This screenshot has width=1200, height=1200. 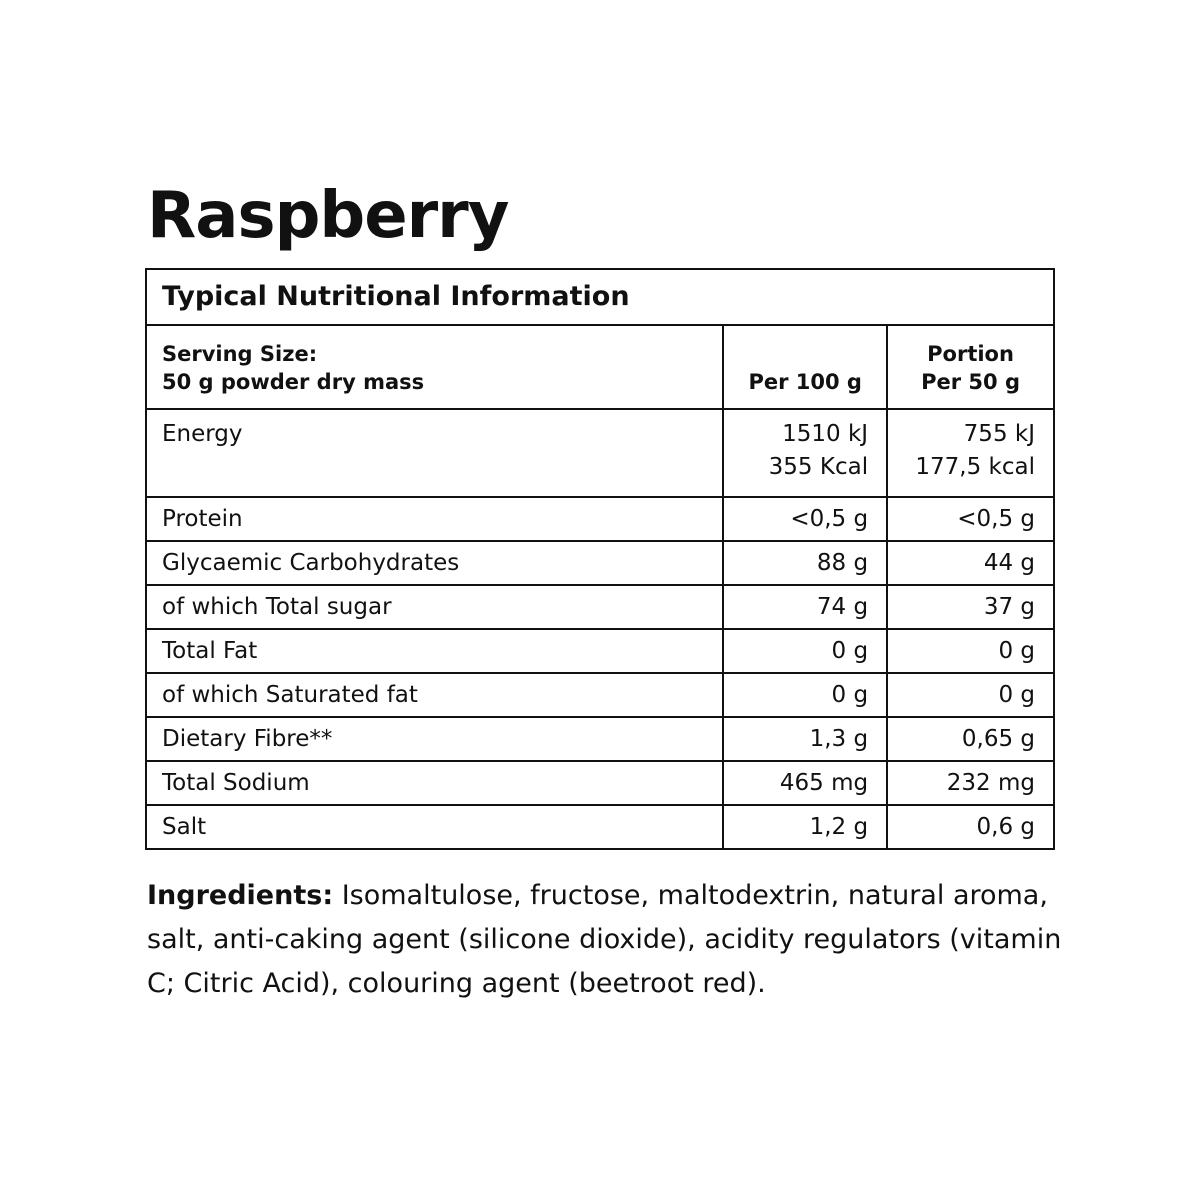 What do you see at coordinates (434, 827) in the screenshot?
I see `row-label: Salt` at bounding box center [434, 827].